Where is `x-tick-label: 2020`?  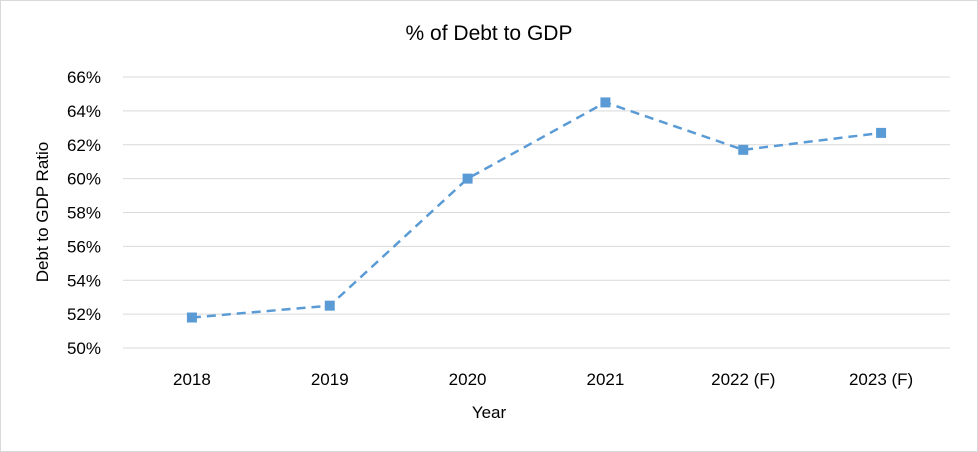 x-tick-label: 2020 is located at coordinates (468, 379).